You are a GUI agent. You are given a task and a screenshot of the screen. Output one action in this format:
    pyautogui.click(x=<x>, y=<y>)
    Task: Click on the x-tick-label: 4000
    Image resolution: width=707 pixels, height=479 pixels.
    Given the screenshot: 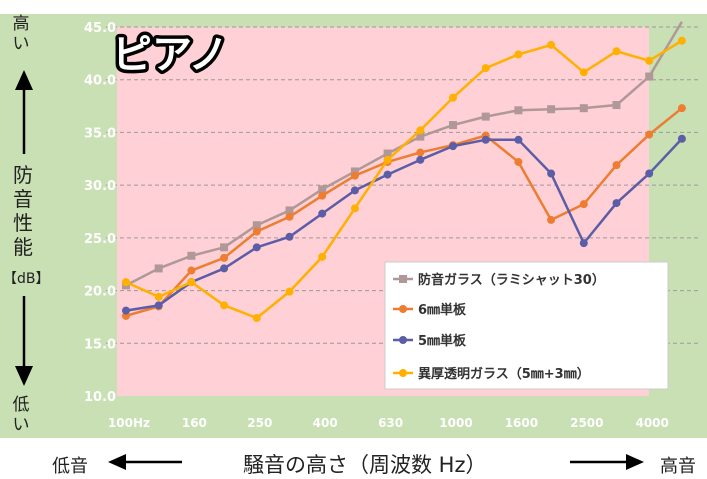 What is the action you would take?
    pyautogui.click(x=651, y=423)
    